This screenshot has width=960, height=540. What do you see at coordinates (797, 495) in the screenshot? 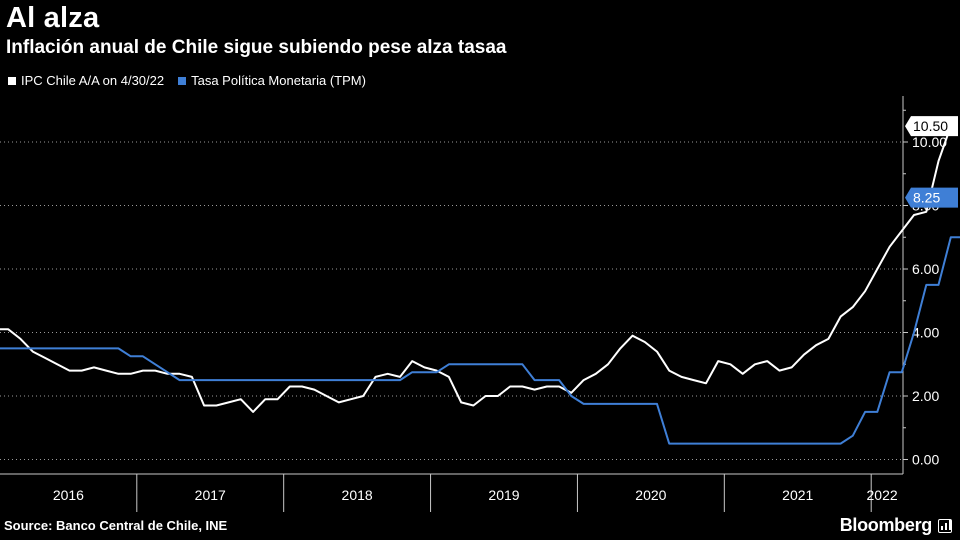
I see `x-tick-label: 2021` at bounding box center [797, 495].